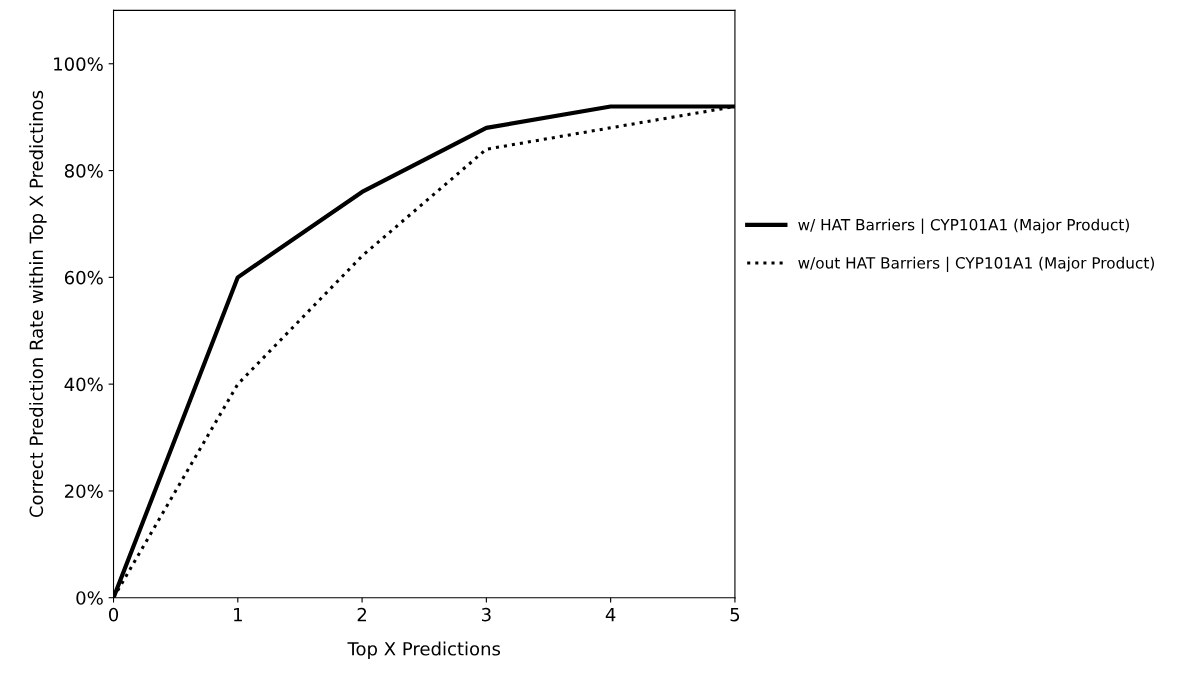 Image resolution: width=1195 pixels, height=691 pixels. What do you see at coordinates (486, 614) in the screenshot?
I see `x-tick-label: 3` at bounding box center [486, 614].